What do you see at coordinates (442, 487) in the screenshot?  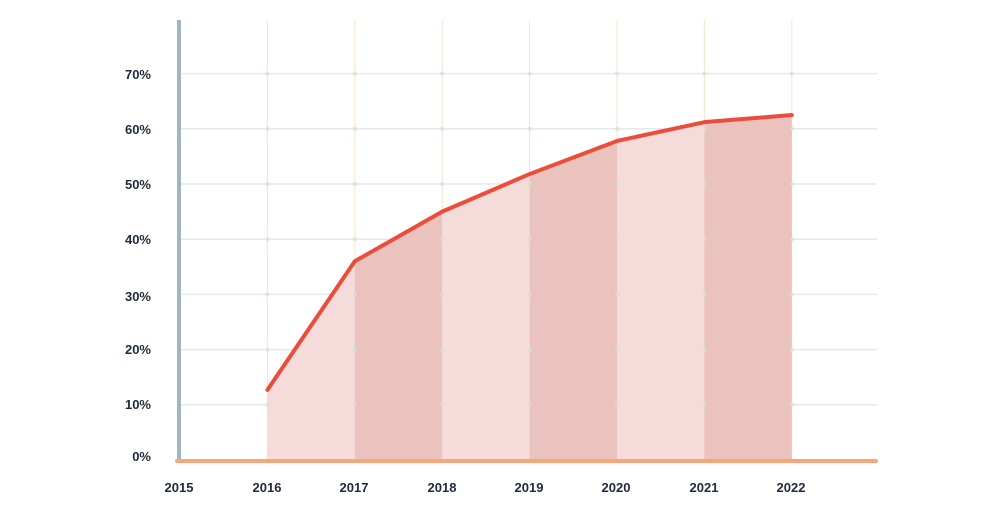 I see `x-tick-label: 2018` at bounding box center [442, 487].